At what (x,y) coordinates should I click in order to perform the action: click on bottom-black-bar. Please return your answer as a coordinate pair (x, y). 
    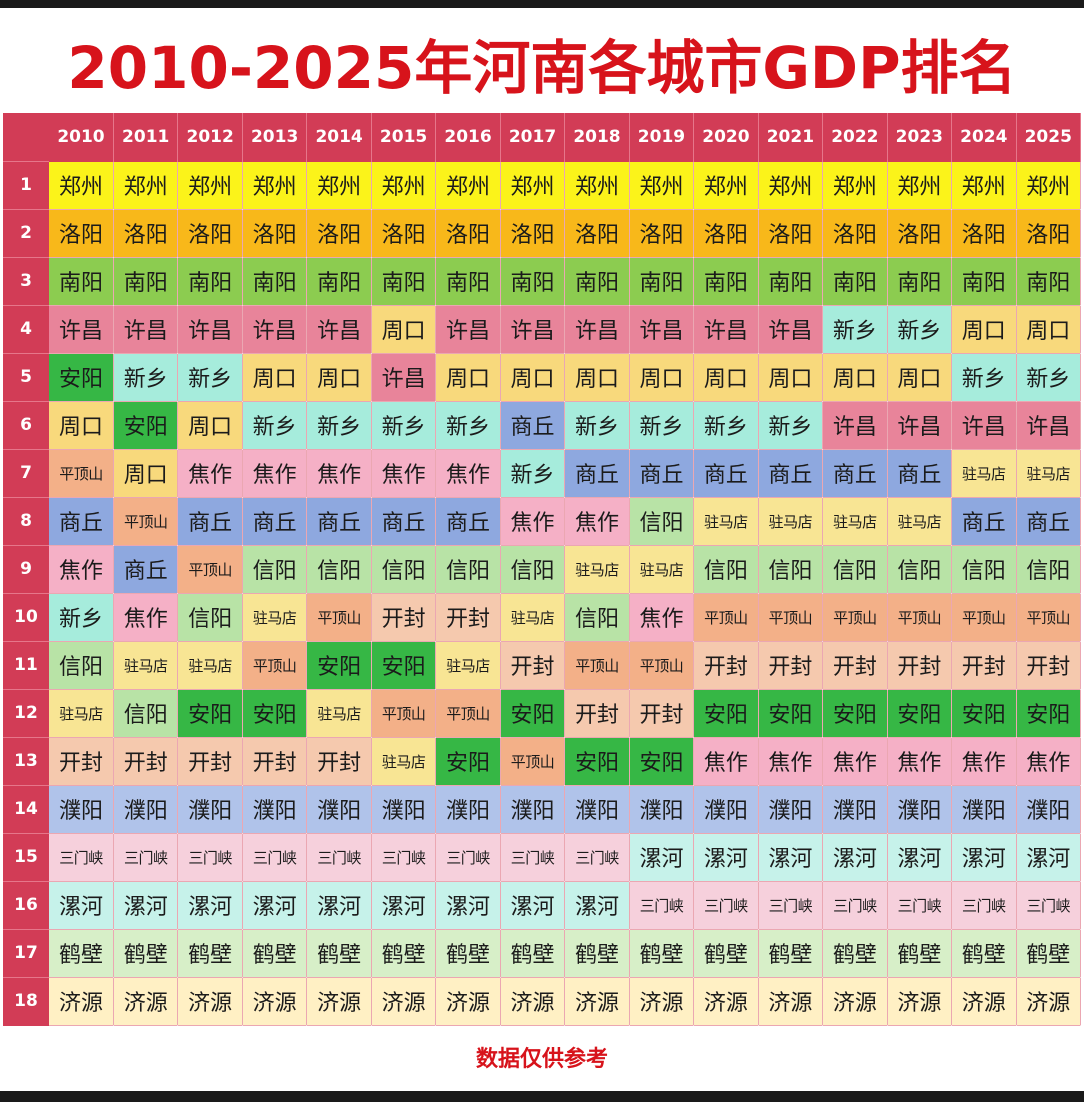
    Looking at the image, I should click on (542, 1096).